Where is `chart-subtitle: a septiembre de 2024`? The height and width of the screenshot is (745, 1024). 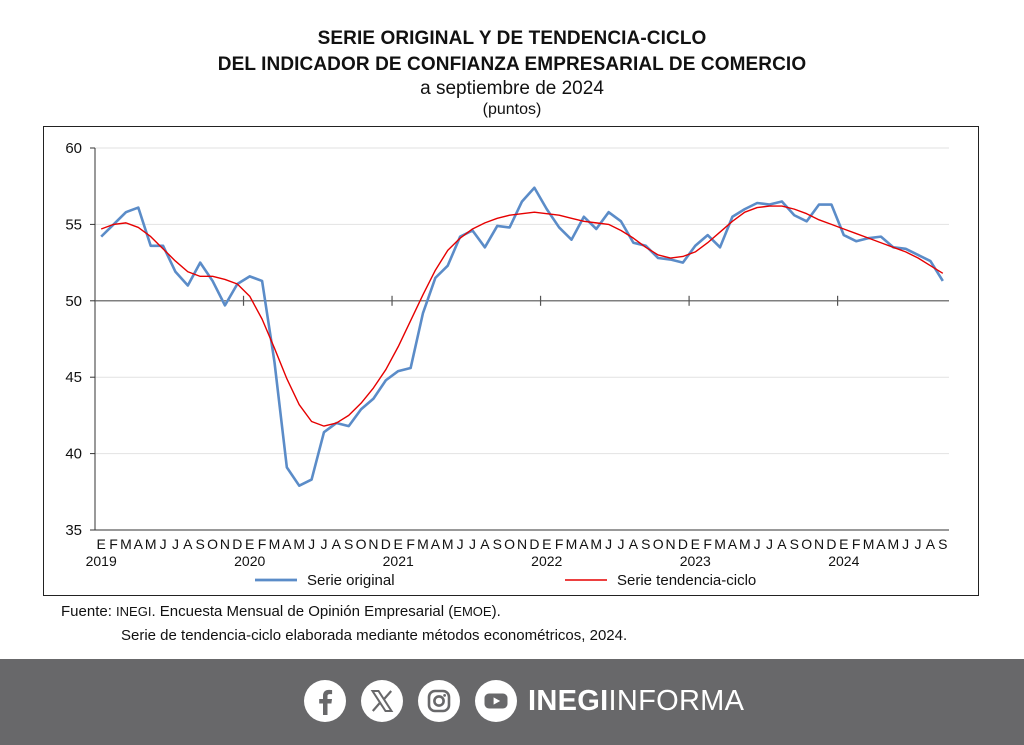 chart-subtitle: a septiembre de 2024 is located at coordinates (512, 88).